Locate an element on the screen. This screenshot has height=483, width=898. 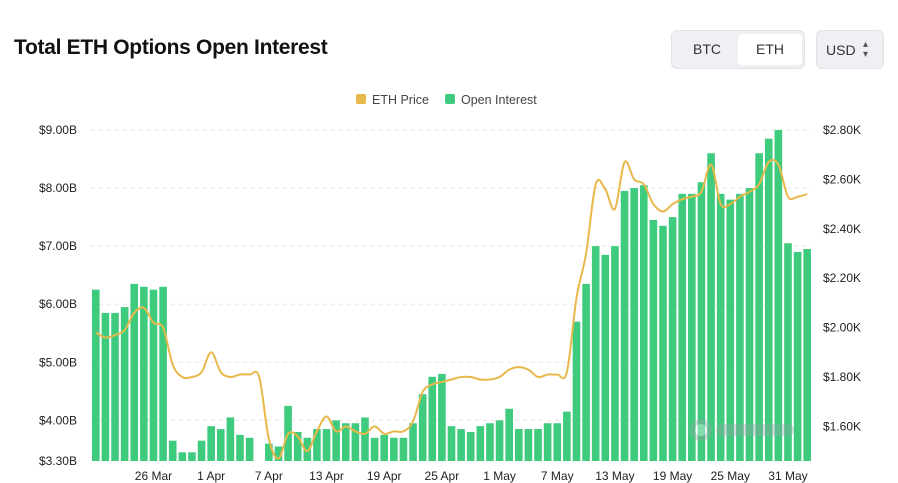
y-right-tick-label: $2.00K is located at coordinates (842, 328).